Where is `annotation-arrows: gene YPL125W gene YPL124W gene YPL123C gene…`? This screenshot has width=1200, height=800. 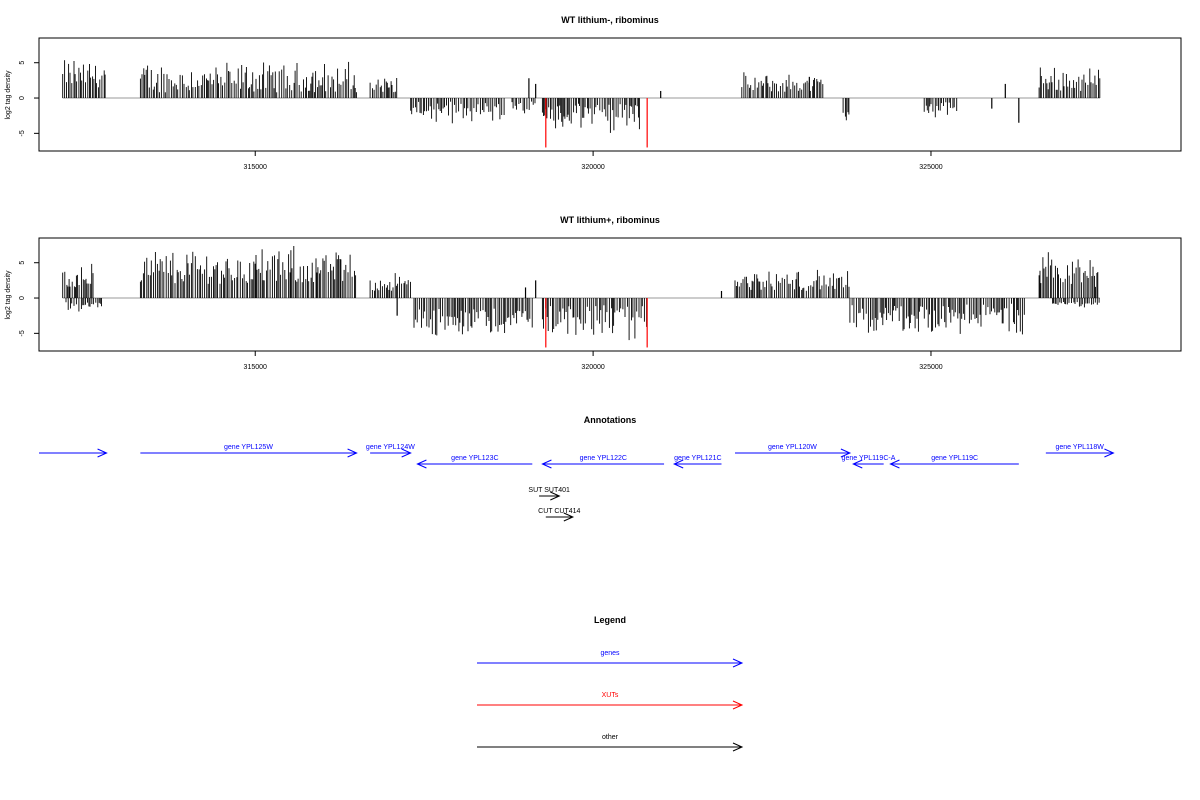 annotation-arrows: gene YPL125W gene YPL124W gene YPL123C gene… is located at coordinates (577, 483).